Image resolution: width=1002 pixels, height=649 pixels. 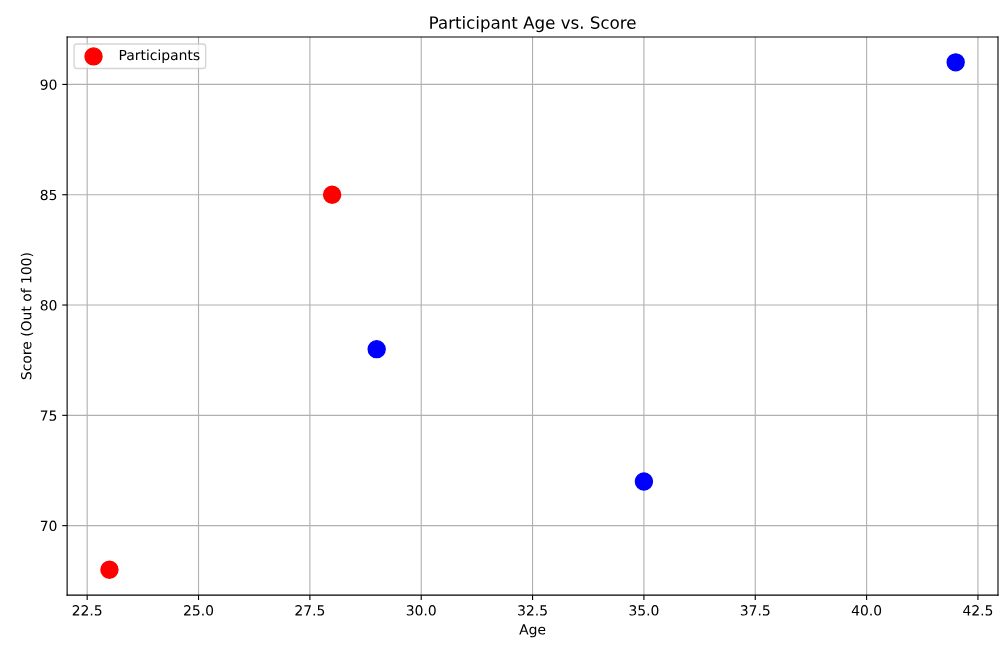 I want to click on x-tick-label: 42.5, so click(x=978, y=610).